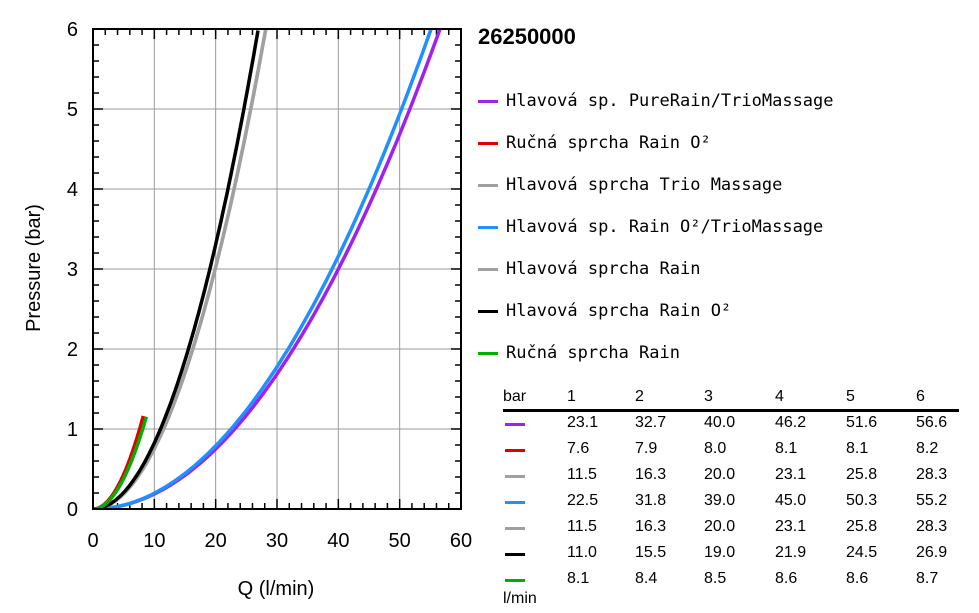 This screenshot has height=613, width=979. Describe the element at coordinates (92, 541) in the screenshot. I see `x-tick-label: 0` at that location.